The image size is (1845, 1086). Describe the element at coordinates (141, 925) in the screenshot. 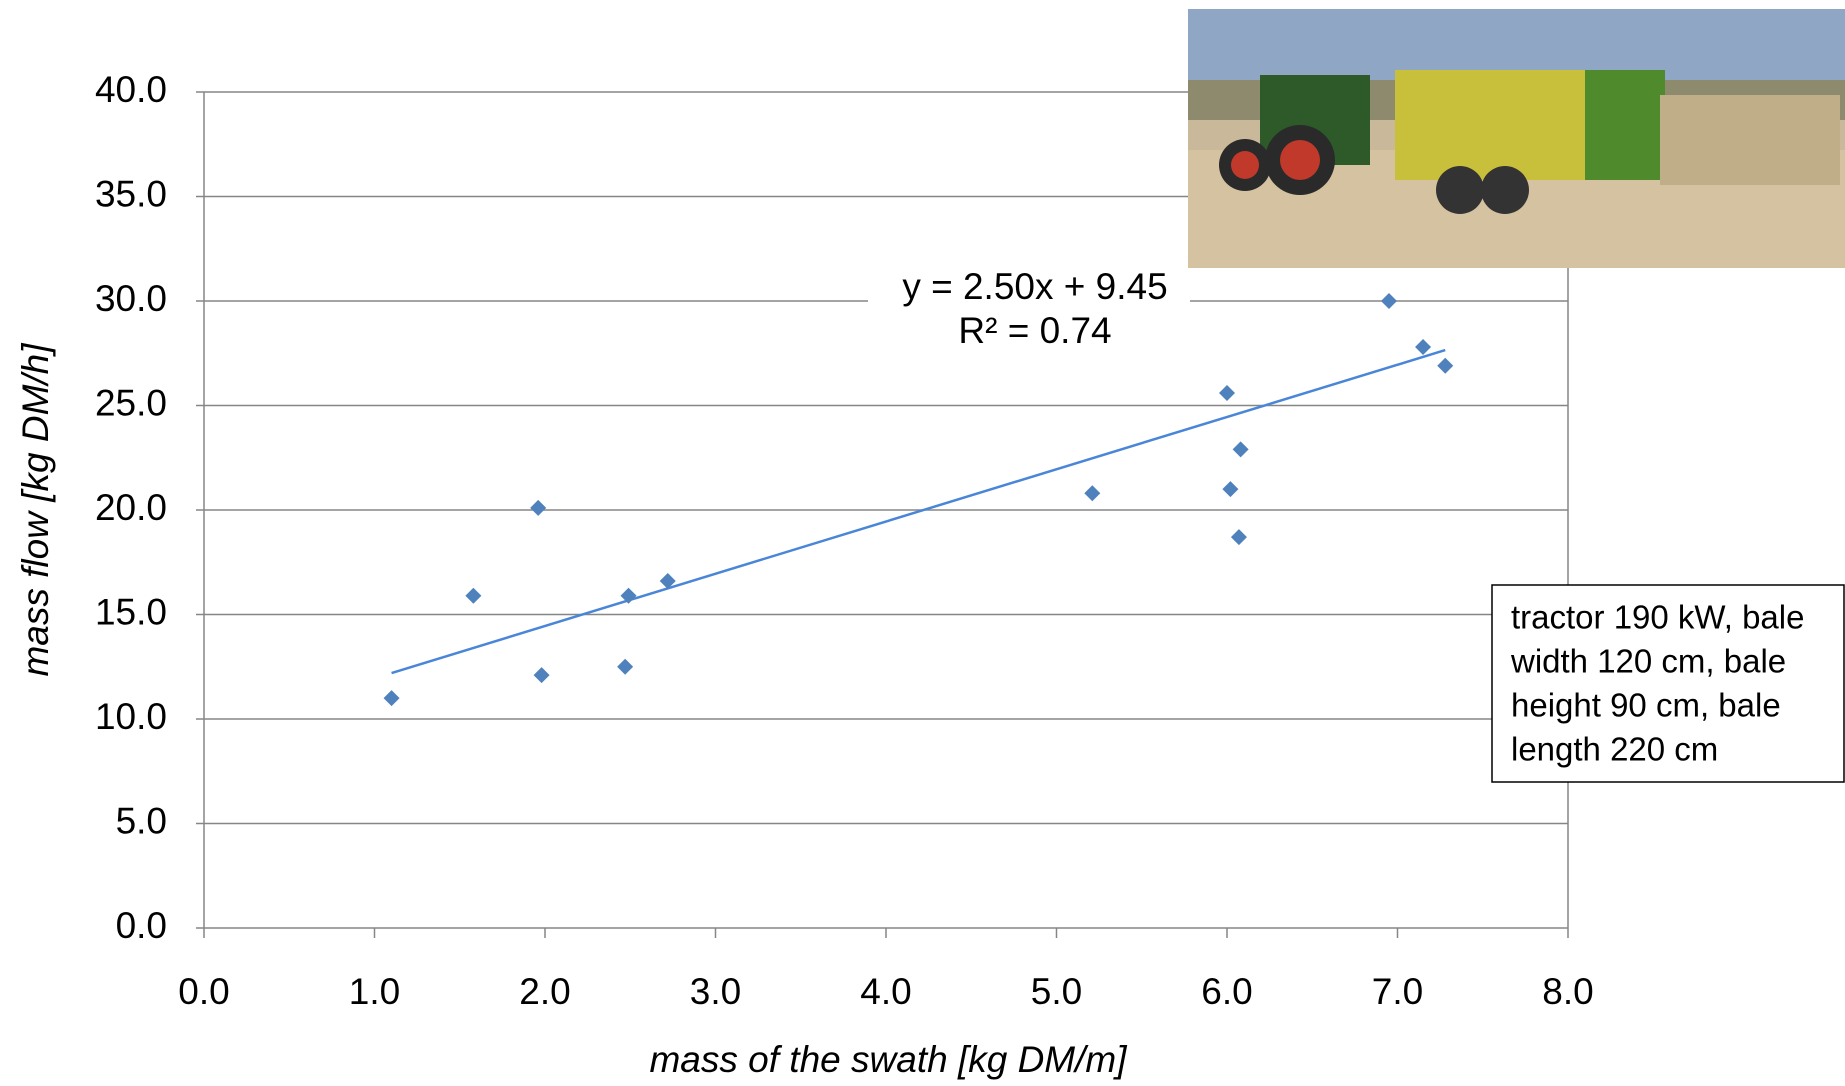

I see `y-tick-label: 0.0` at that location.